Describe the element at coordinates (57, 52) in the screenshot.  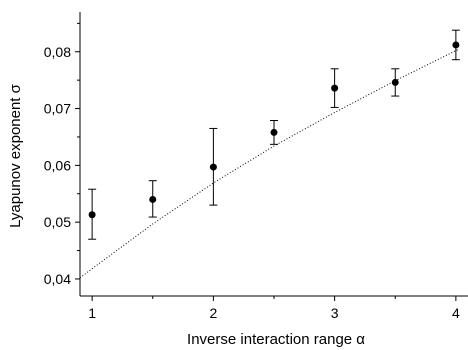
I see `y-tick-label: 0,08` at that location.